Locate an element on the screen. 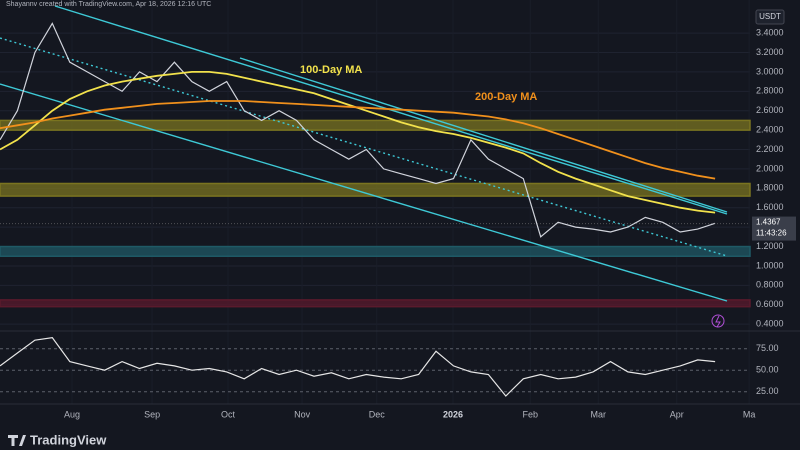  x-tick-label: Sep is located at coordinates (152, 414).